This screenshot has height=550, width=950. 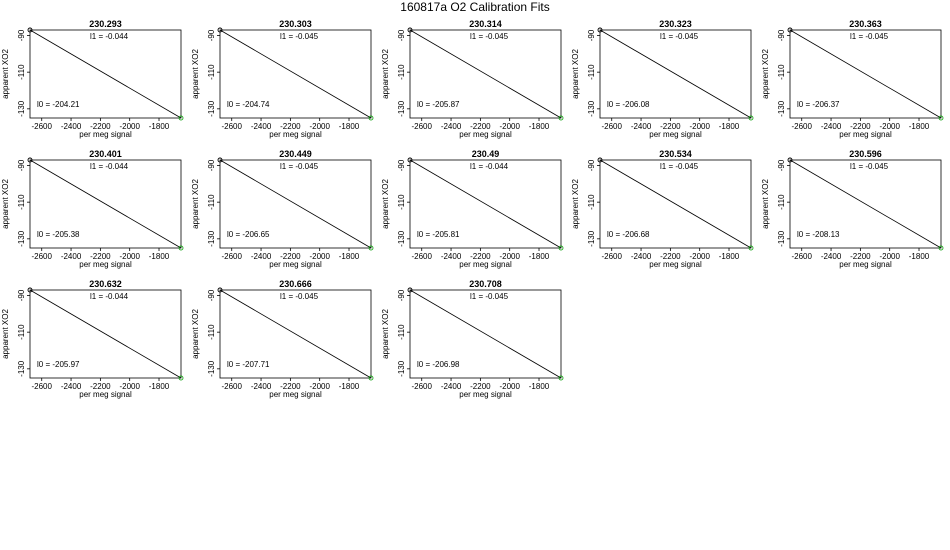 What do you see at coordinates (628, 104) in the screenshot?
I see `l0-annotation: l0 = -206.08` at bounding box center [628, 104].